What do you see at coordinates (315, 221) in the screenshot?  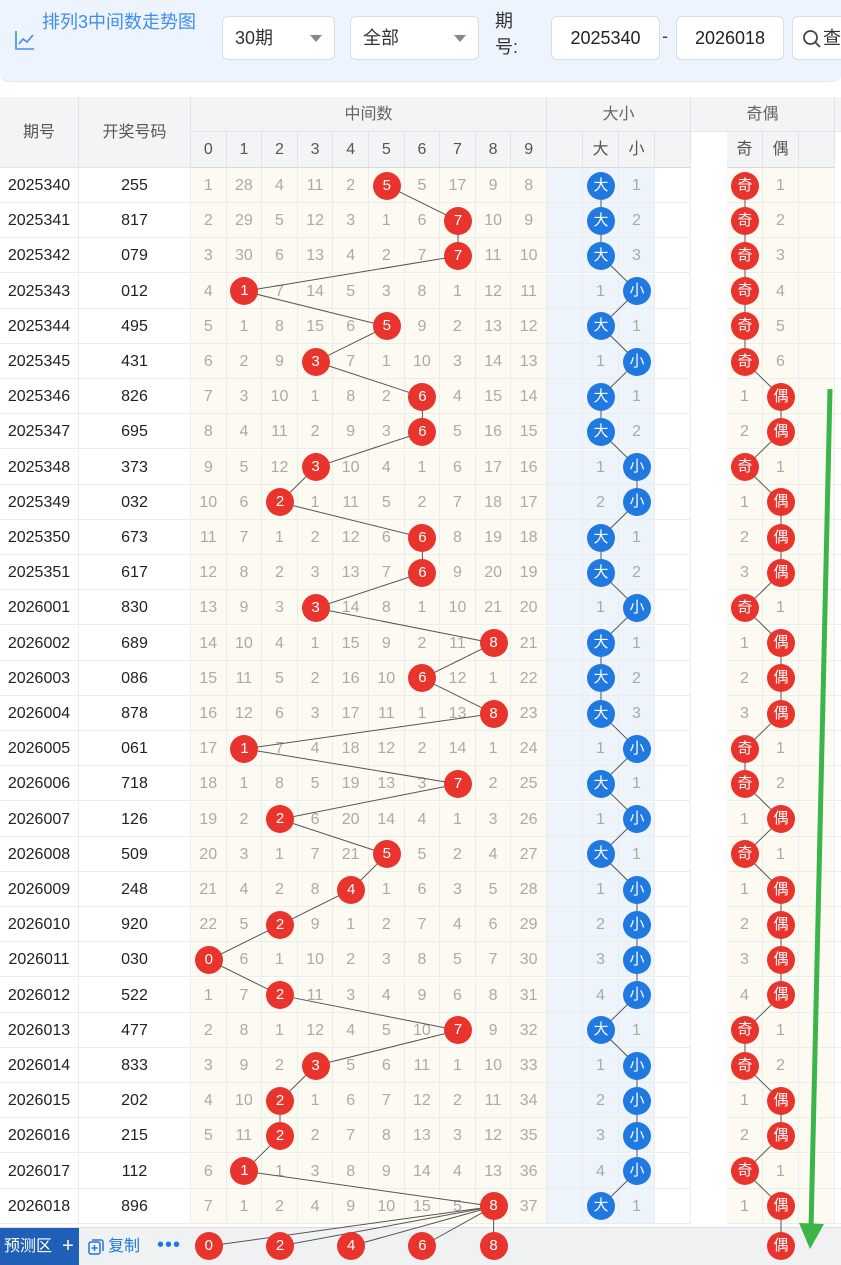 I see `middle-digit-cell: 12` at bounding box center [315, 221].